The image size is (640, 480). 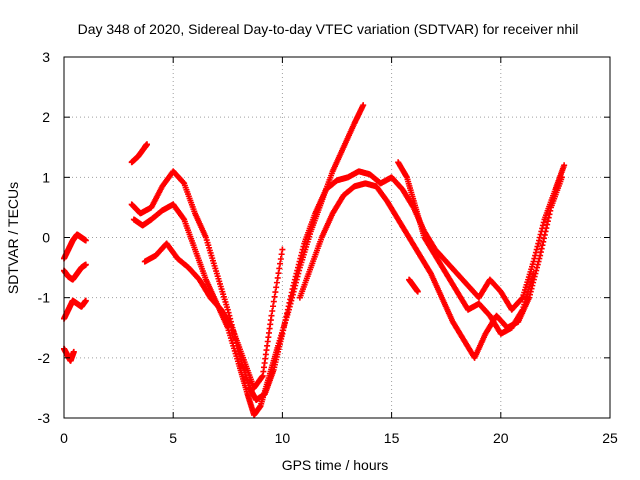 What do you see at coordinates (75, 309) in the screenshot?
I see `series-track-c` at bounding box center [75, 309].